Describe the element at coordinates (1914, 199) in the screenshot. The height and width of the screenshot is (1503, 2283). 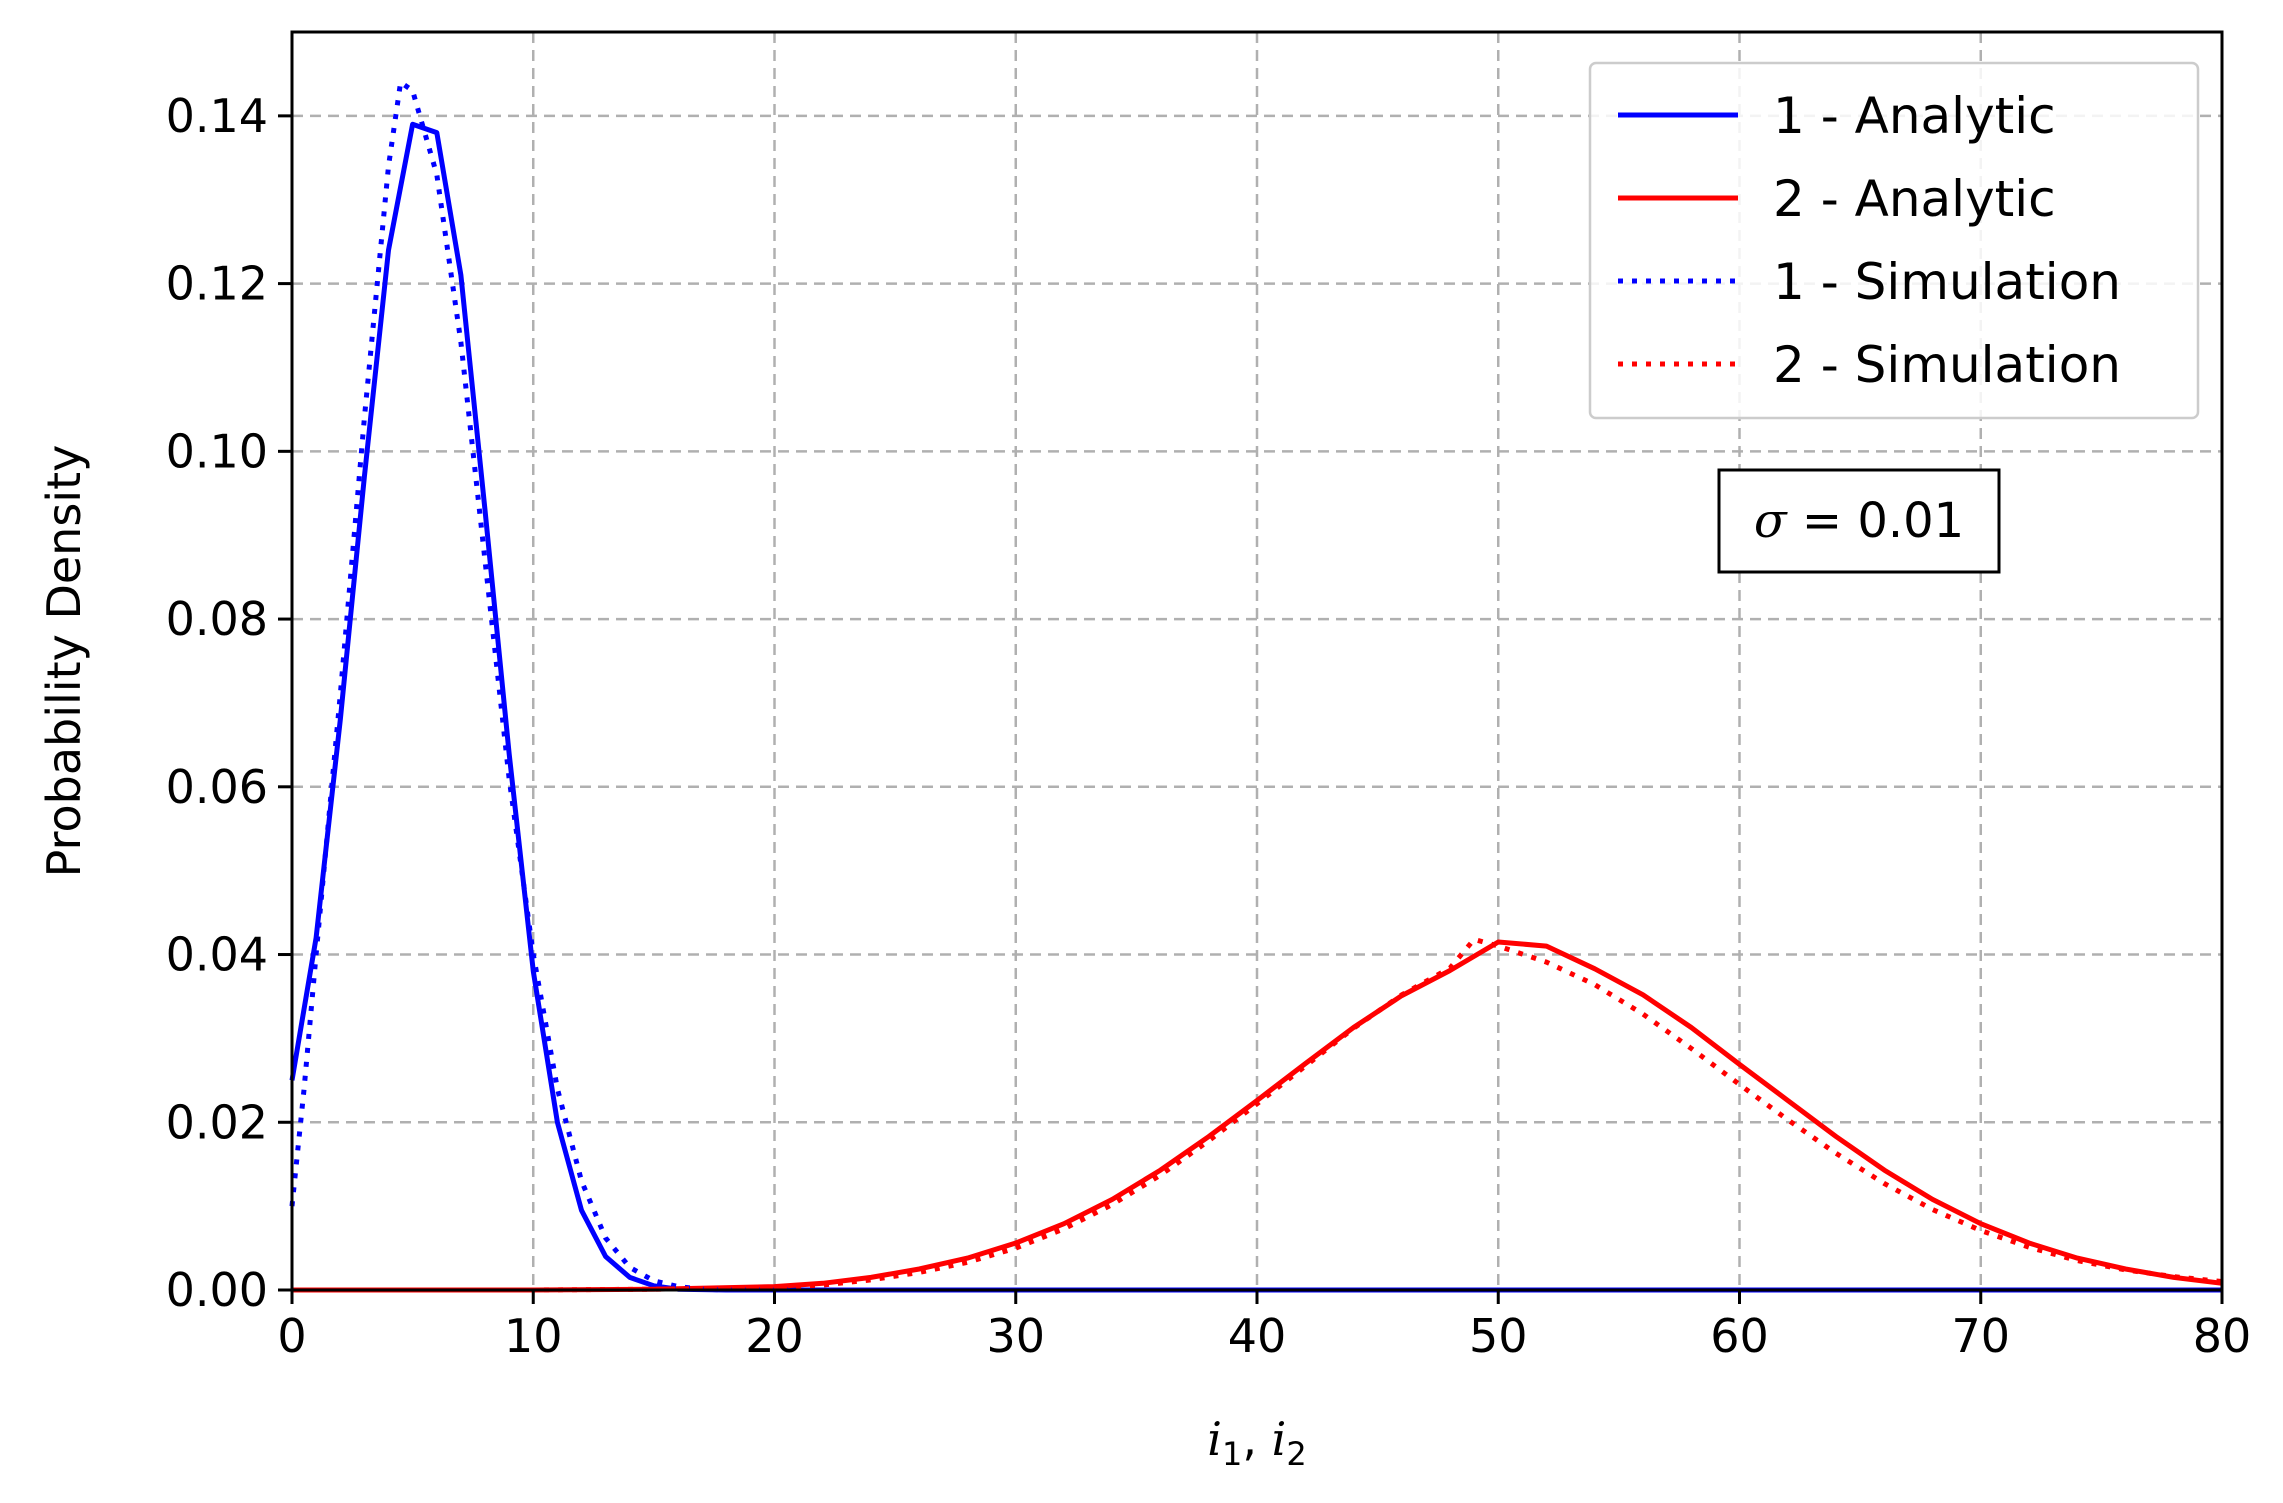
I see `legend-label: 2 - Analytic` at that location.